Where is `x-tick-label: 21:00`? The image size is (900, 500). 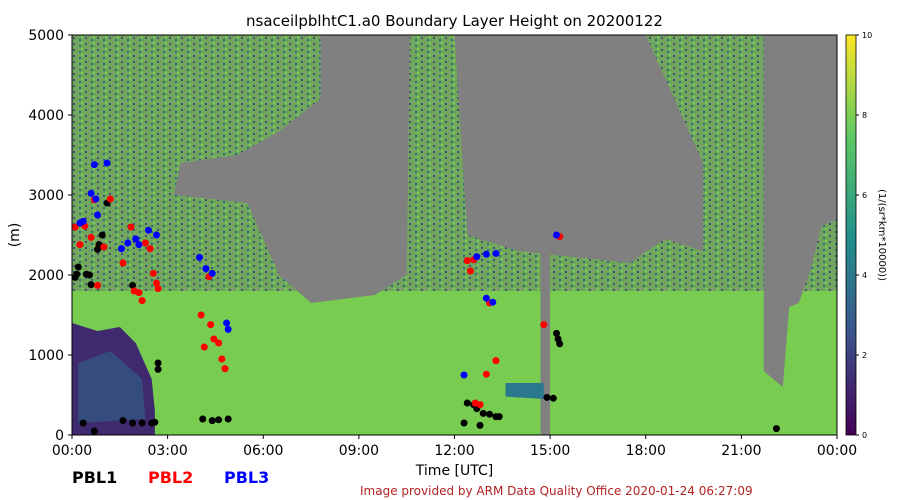
x-tick-label: 21:00 is located at coordinates (741, 451).